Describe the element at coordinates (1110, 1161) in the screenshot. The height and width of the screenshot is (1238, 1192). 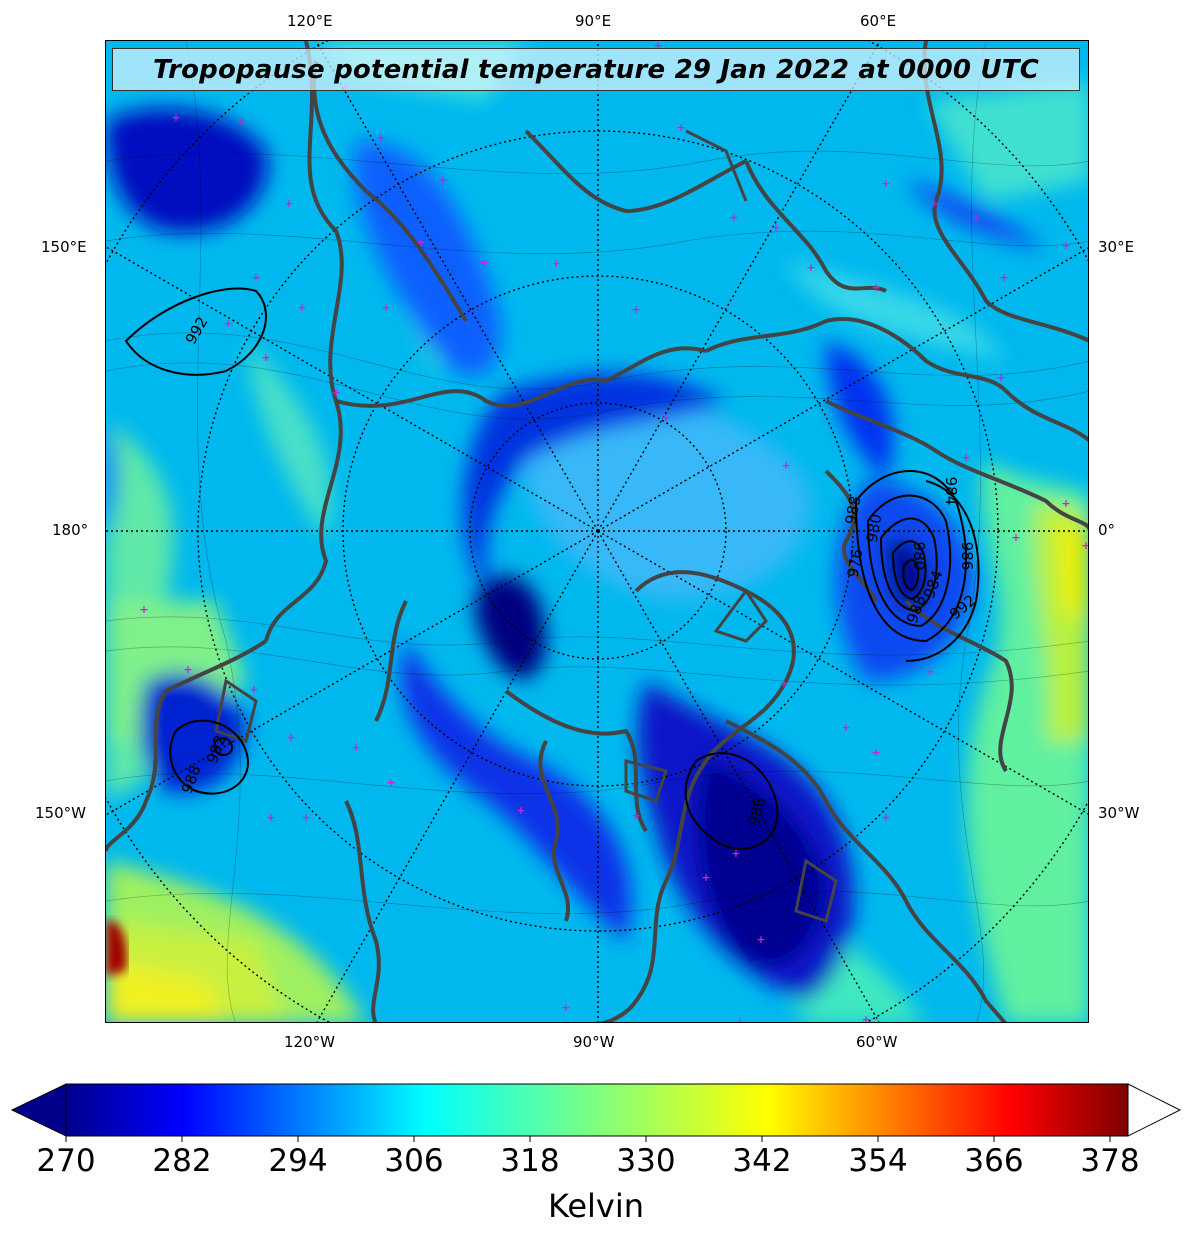
I see `colorbar-tick-label: 378` at that location.